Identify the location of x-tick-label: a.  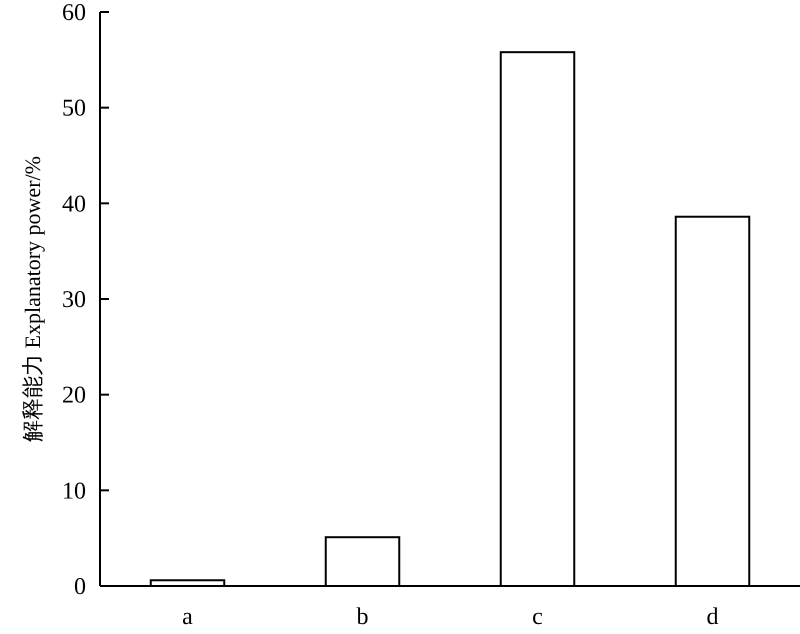
(188, 617).